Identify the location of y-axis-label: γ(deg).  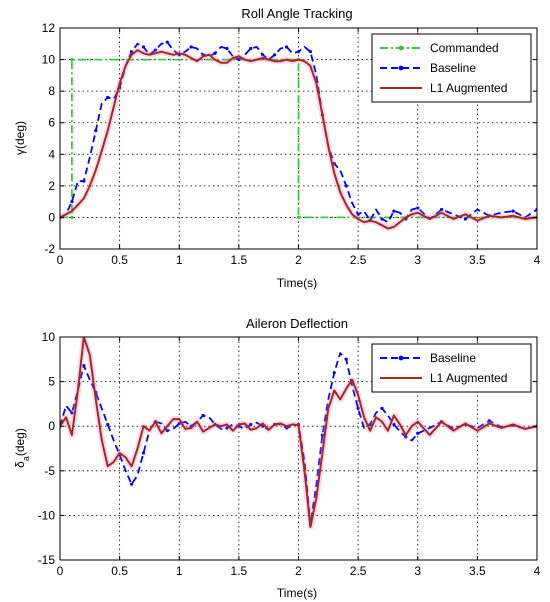
(20, 138).